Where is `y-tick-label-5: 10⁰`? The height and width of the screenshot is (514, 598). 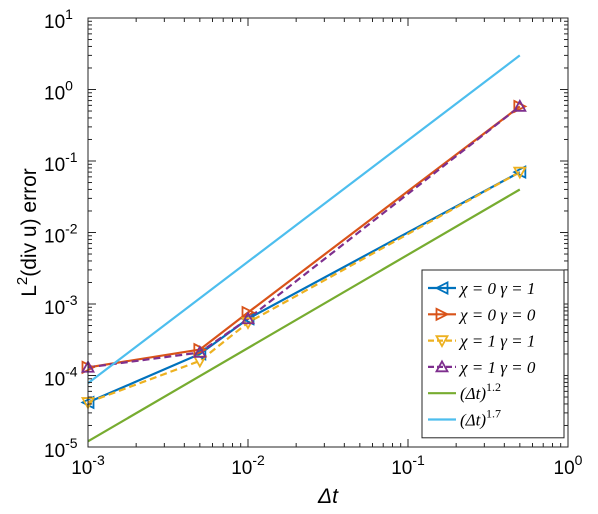 y-tick-label-5: 10⁰ is located at coordinates (58, 91).